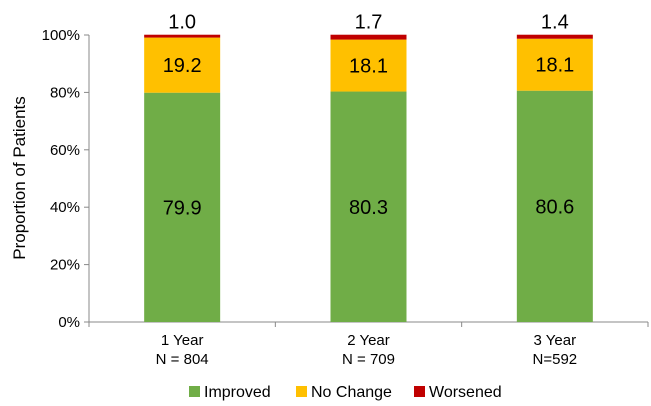 This screenshot has height=406, width=651. What do you see at coordinates (366, 350) in the screenshot?
I see `category-labels: 1 Year N = 804 2 Year N = 709 3 Year N=592` at bounding box center [366, 350].